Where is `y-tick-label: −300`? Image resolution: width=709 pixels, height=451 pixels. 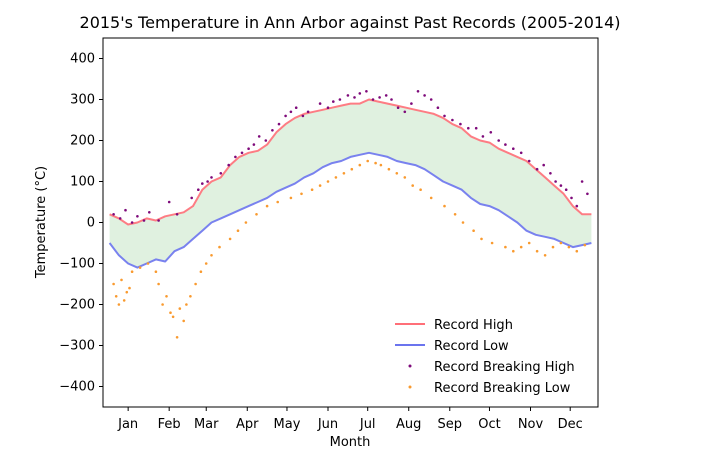
y-tick-label: −300 is located at coordinates (77, 346).